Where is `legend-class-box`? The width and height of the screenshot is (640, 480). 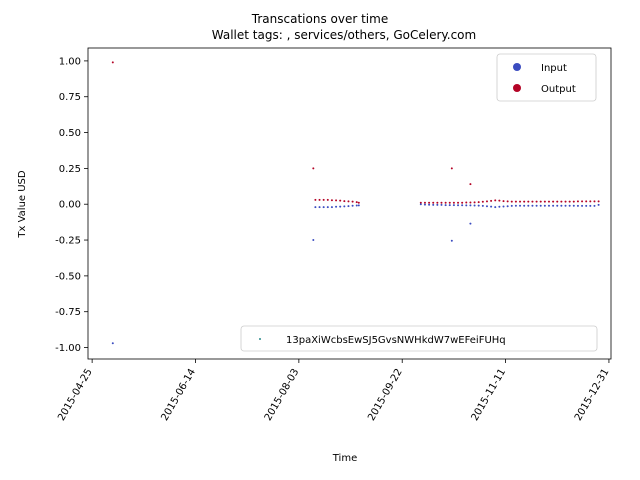
legend-class-box is located at coordinates (546, 77).